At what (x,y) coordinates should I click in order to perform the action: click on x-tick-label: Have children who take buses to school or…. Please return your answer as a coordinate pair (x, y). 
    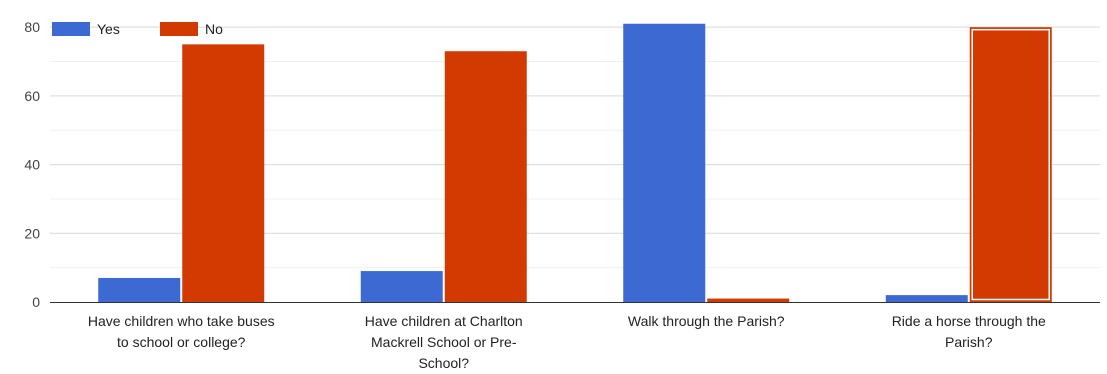
    Looking at the image, I should click on (181, 331).